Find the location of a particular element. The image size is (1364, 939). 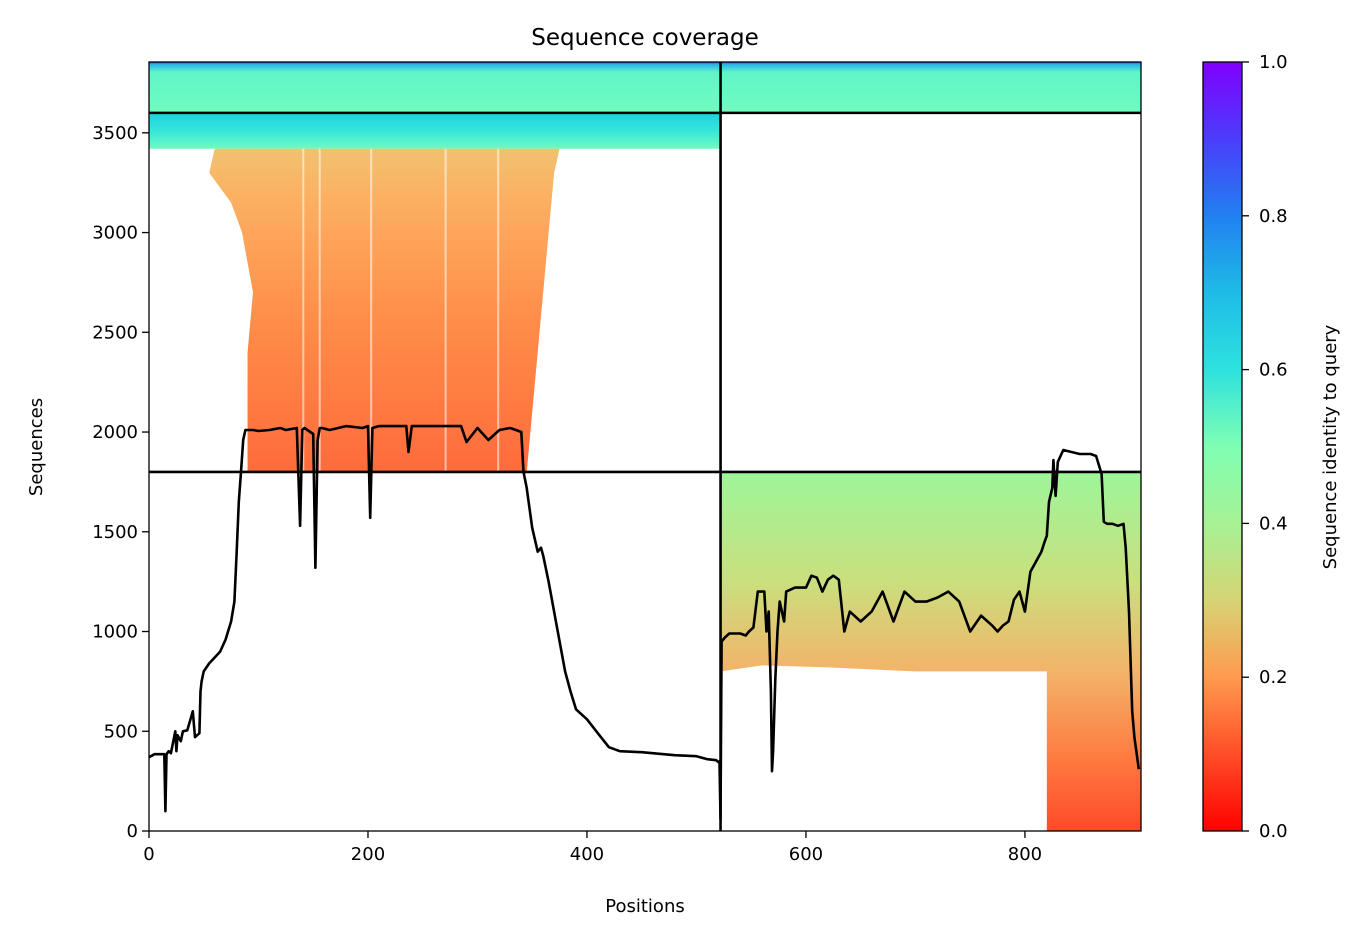

colorbar-tick-label: 0.4 is located at coordinates (1273, 523).